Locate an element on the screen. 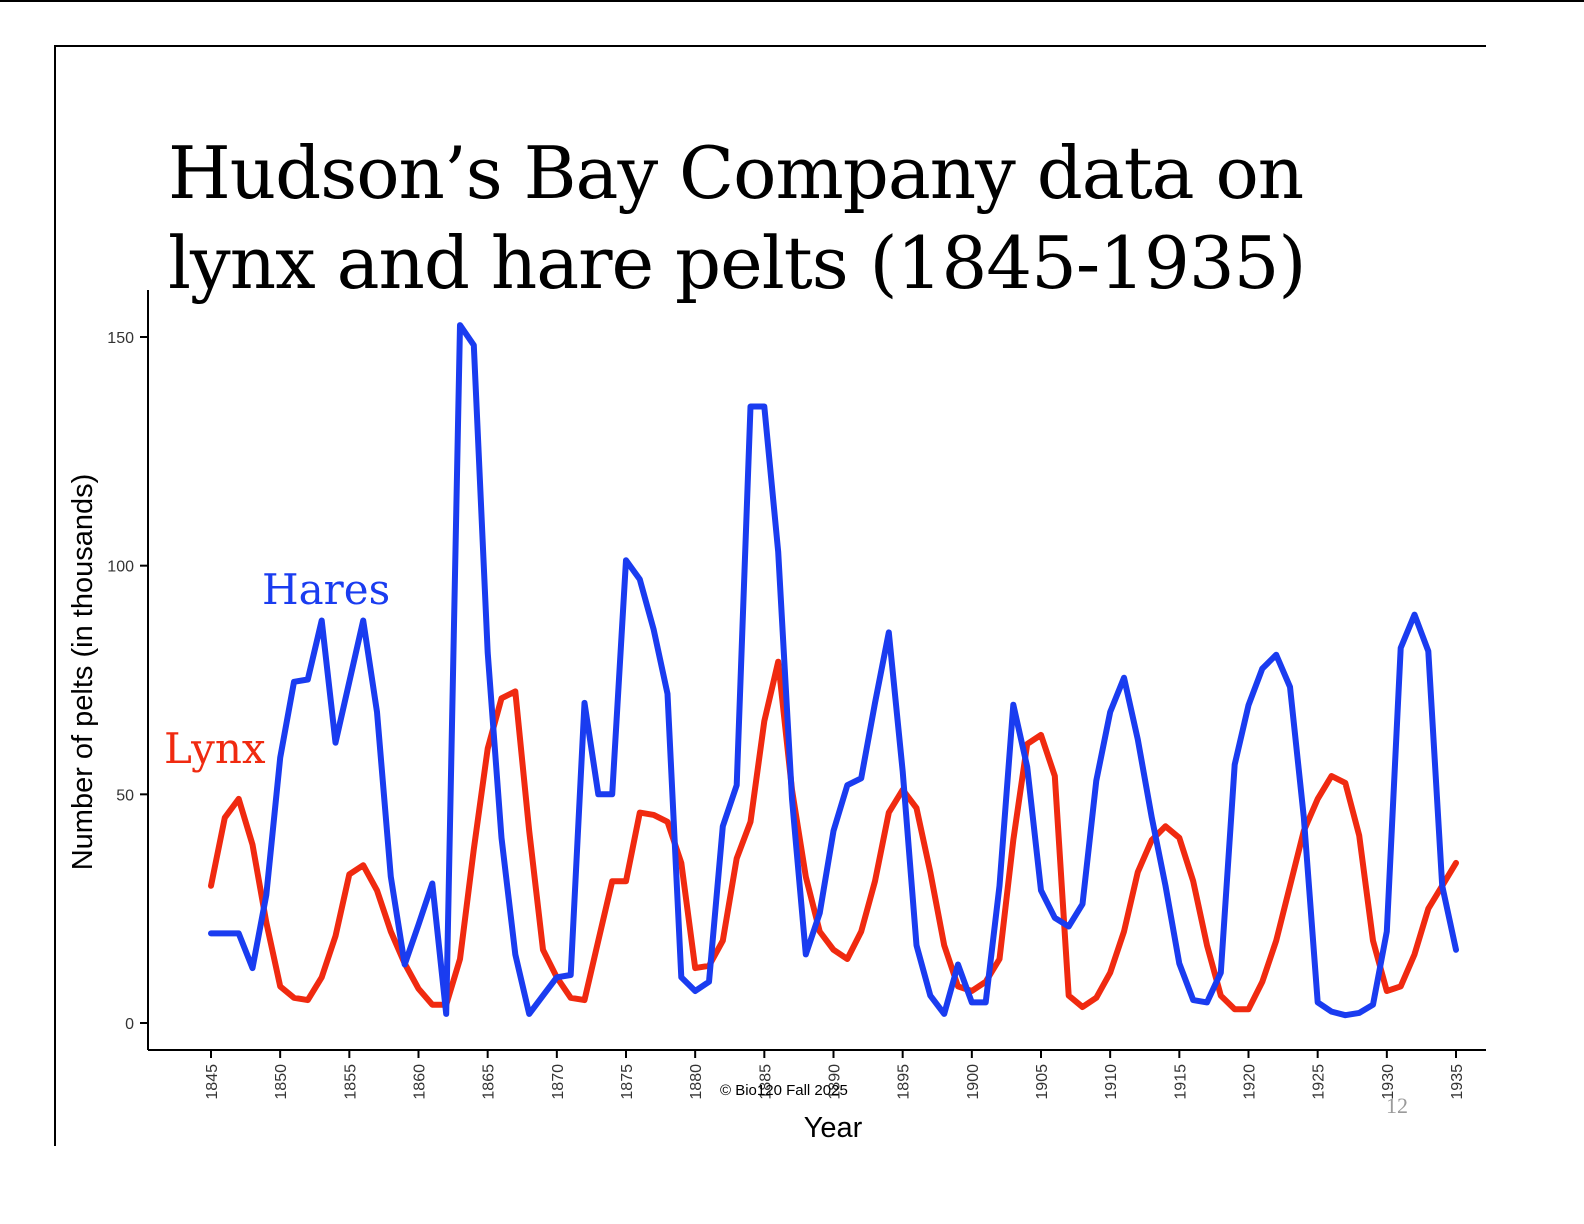 The image size is (1584, 1224). x-tick-label: 1900 is located at coordinates (973, 1082).